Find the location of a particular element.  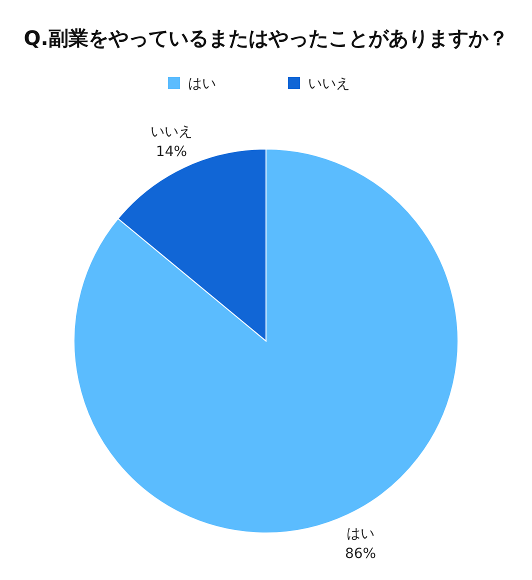

data-label: 14% is located at coordinates (172, 152).